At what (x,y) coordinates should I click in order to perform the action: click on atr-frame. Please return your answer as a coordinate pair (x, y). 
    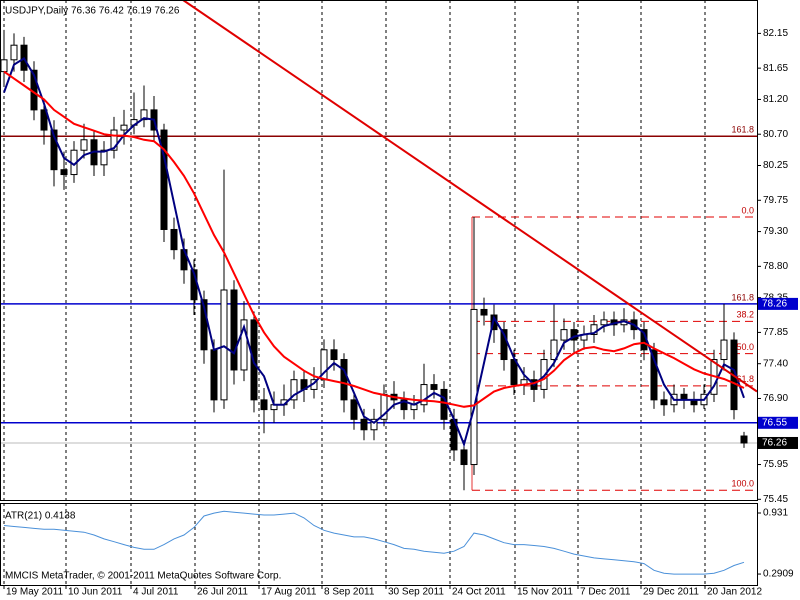
    Looking at the image, I should click on (379, 544).